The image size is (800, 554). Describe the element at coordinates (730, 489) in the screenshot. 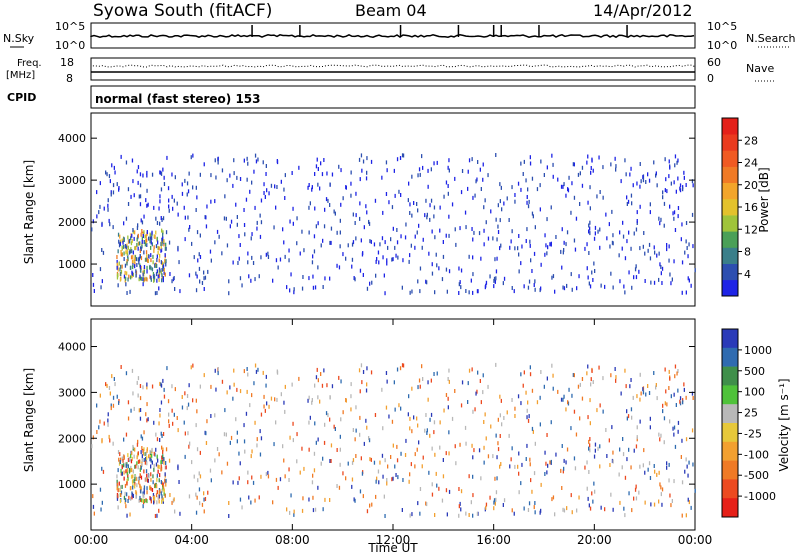

I see `colorbar-segment` at that location.